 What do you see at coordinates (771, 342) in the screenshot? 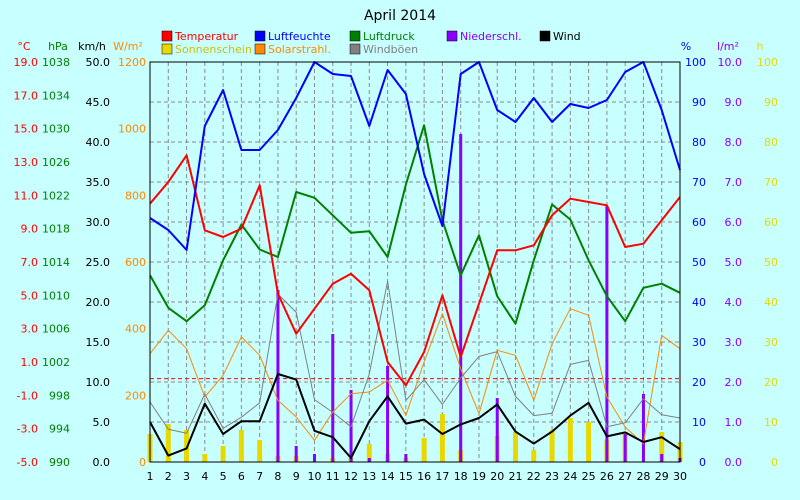
I see `sun-tick-label: 30` at bounding box center [771, 342].